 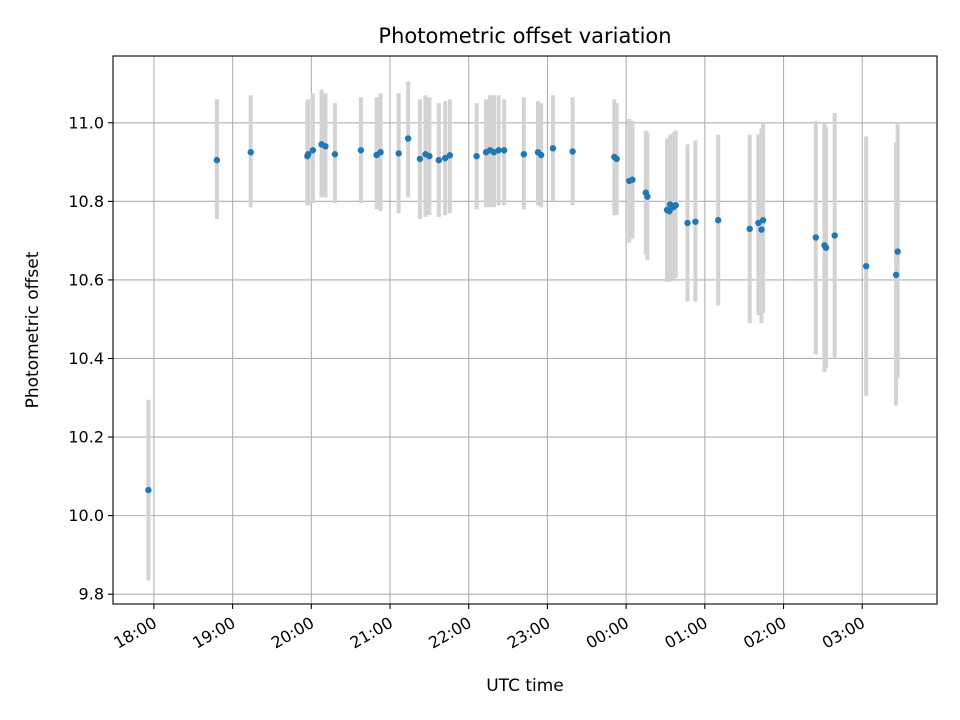 I want to click on y-tick-label: 10.2, so click(x=86, y=437).